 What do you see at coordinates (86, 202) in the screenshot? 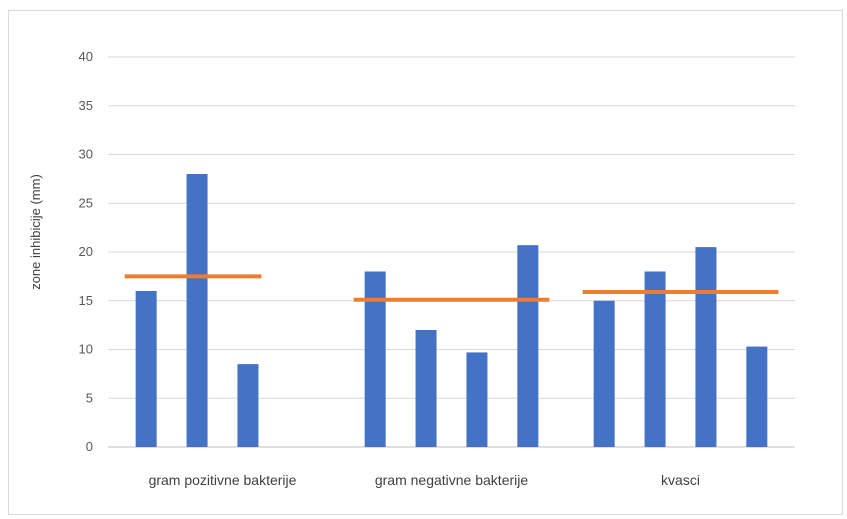
I see `y-tick-label: 25` at bounding box center [86, 202].